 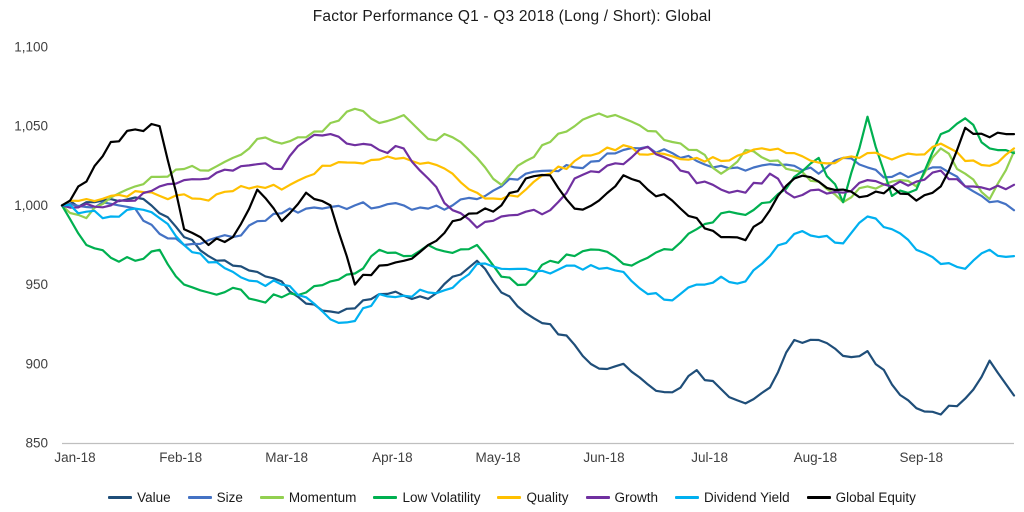 What do you see at coordinates (154, 497) in the screenshot?
I see `legend-label: Value` at bounding box center [154, 497].